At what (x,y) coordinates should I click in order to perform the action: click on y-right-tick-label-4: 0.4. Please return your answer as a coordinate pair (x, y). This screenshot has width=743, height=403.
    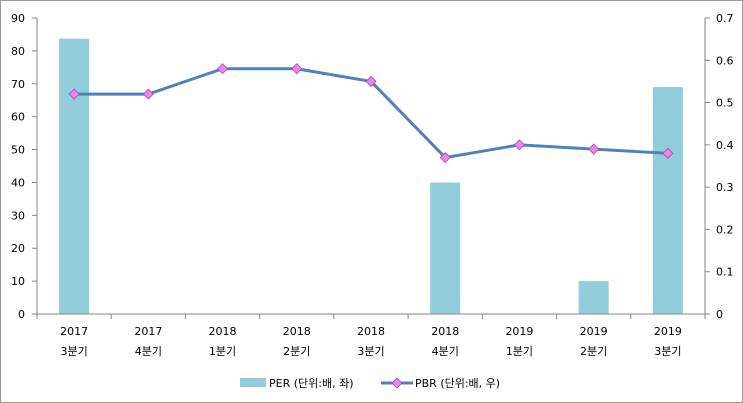
    Looking at the image, I should click on (725, 145).